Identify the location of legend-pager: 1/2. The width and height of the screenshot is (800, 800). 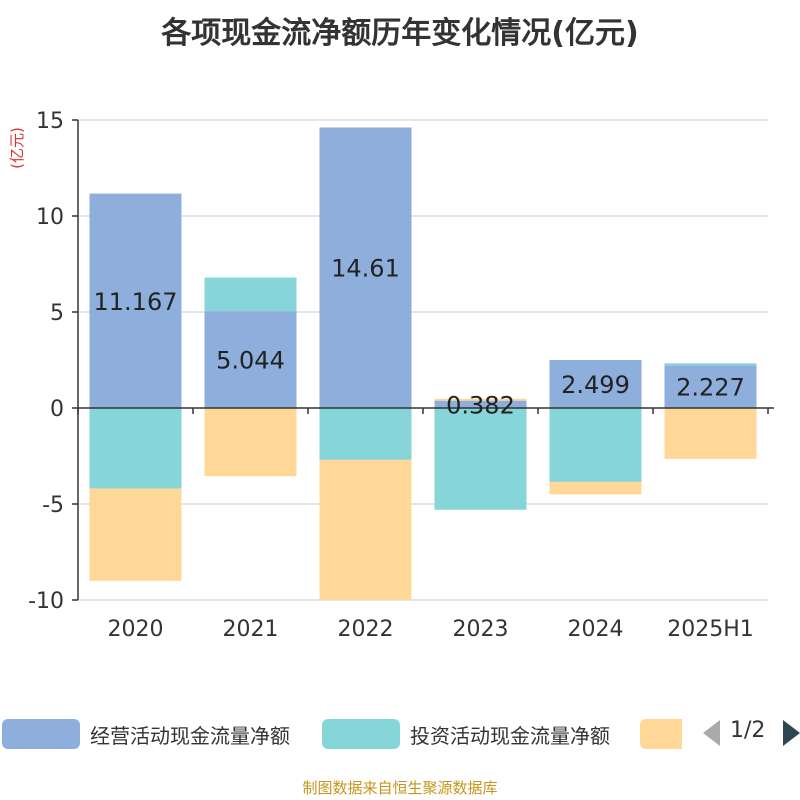
(751, 732).